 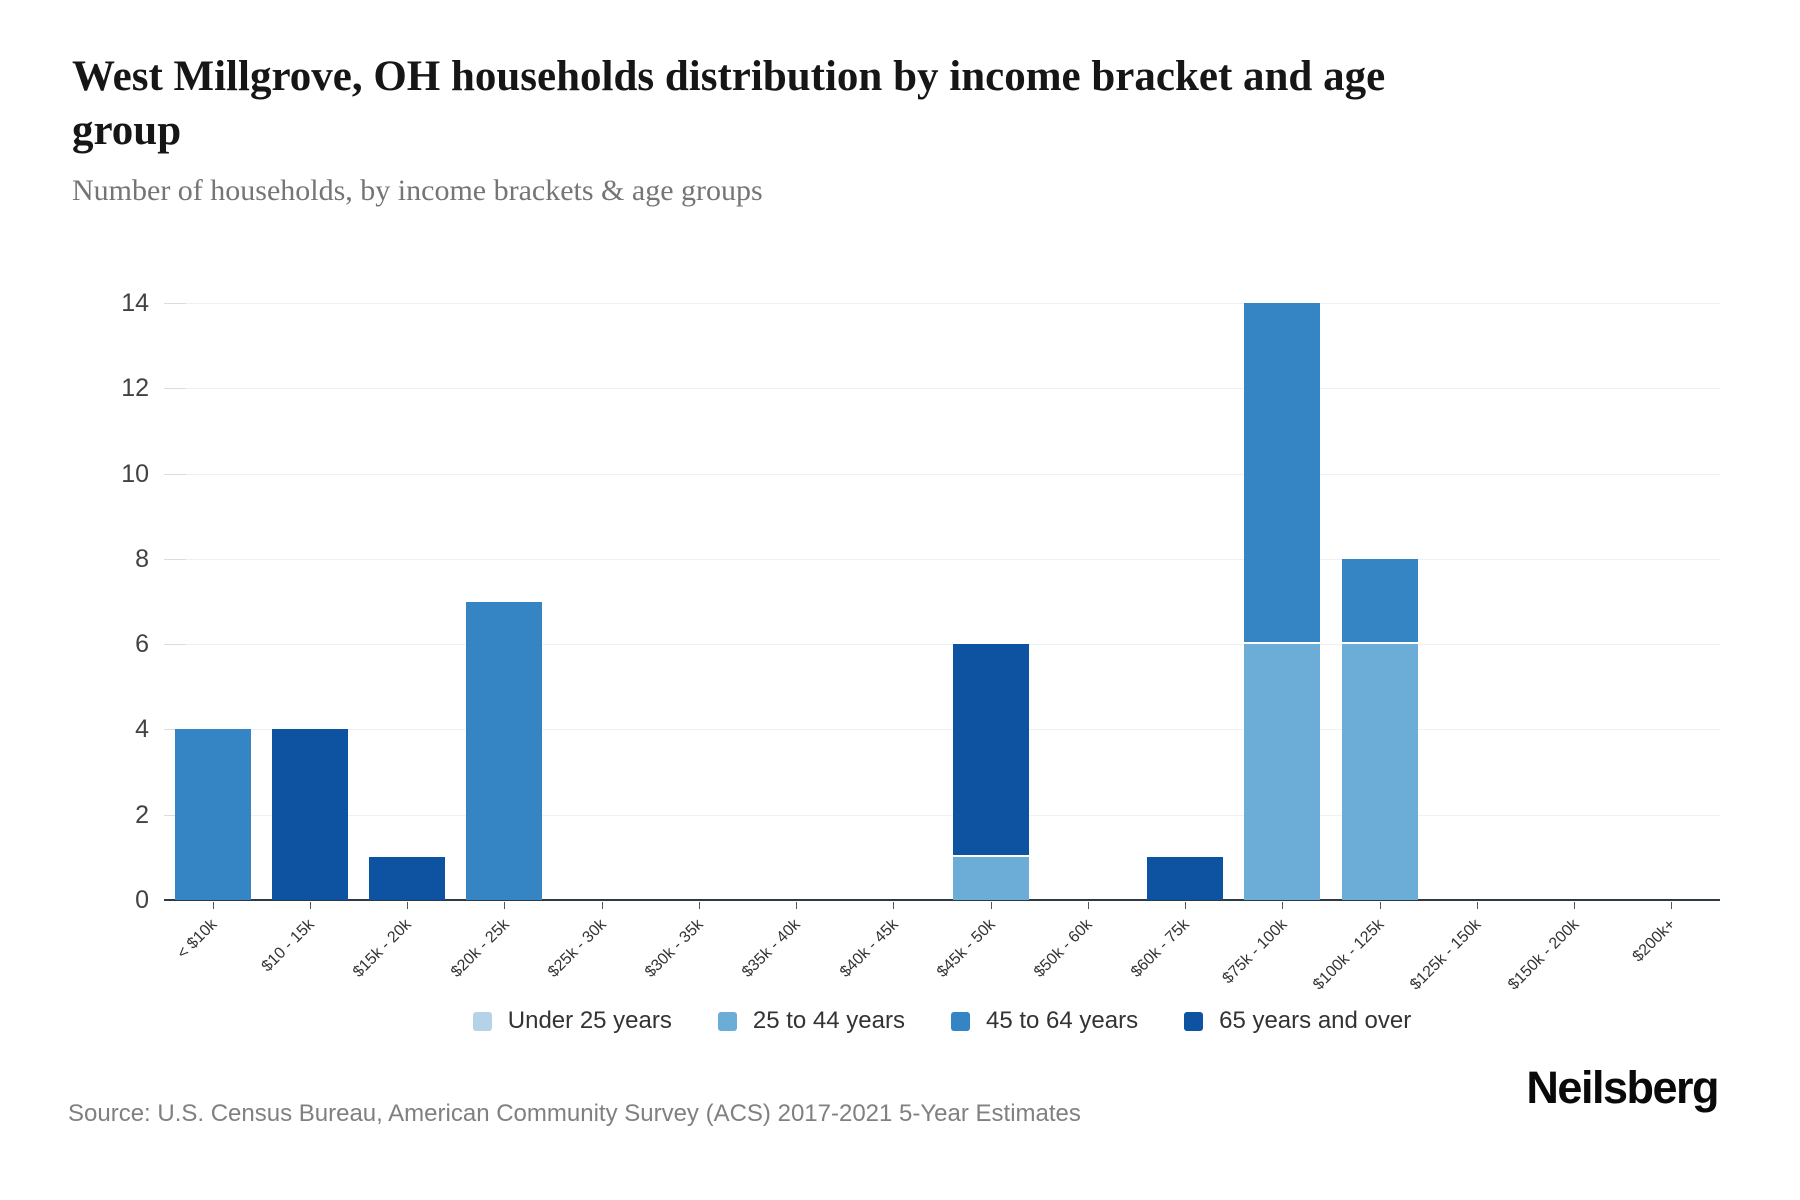 I want to click on x-axis-label-text: $25k - 30k, so click(x=577, y=948).